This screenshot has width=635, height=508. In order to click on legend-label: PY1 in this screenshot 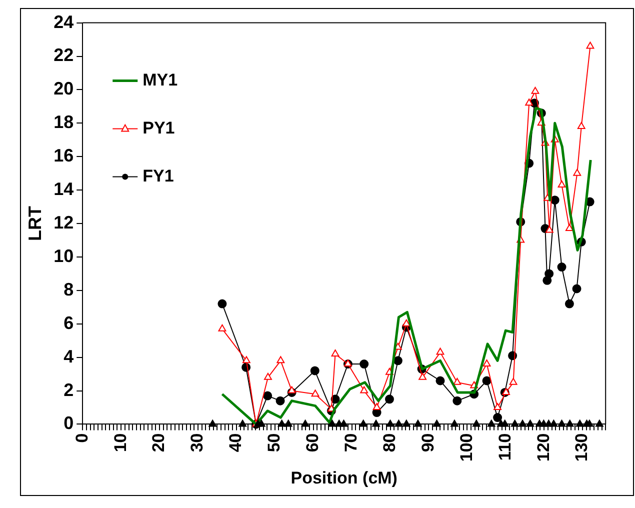, I will do `click(158, 128)`.